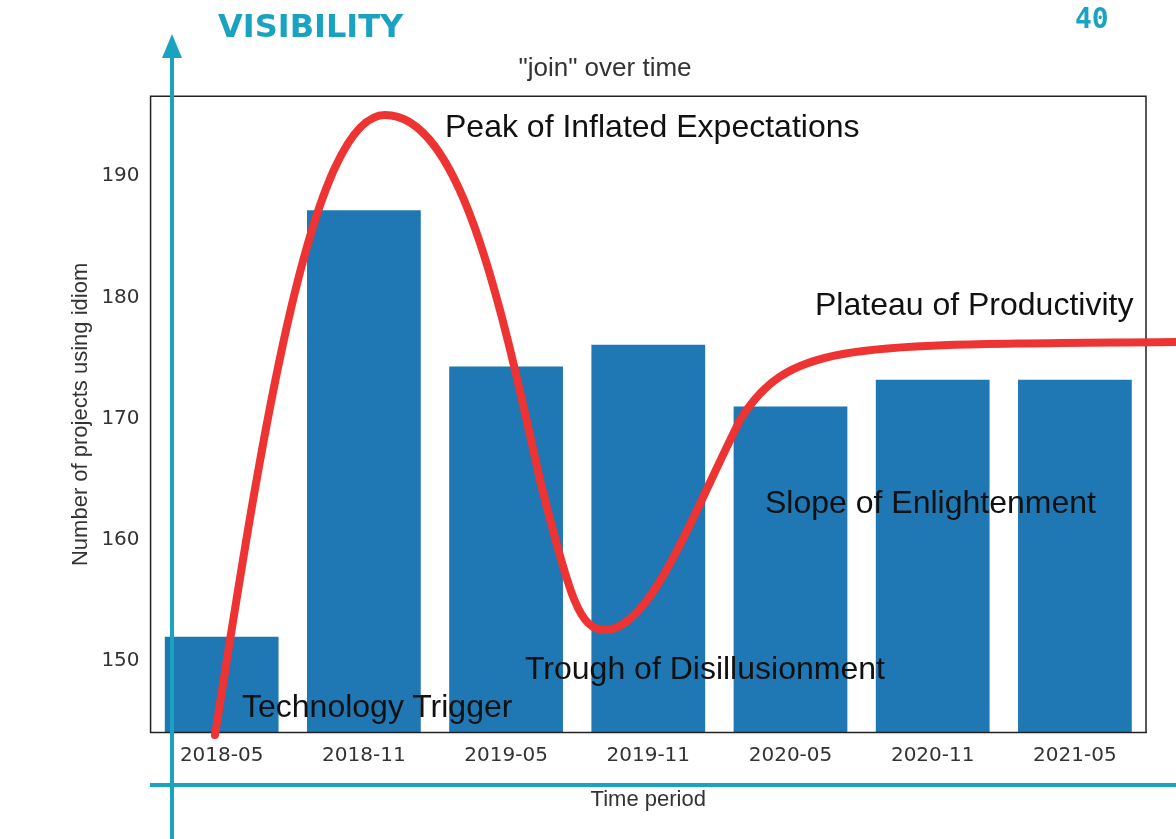 This screenshot has height=839, width=1176. What do you see at coordinates (120, 295) in the screenshot?
I see `y-tick-label: 180` at bounding box center [120, 295].